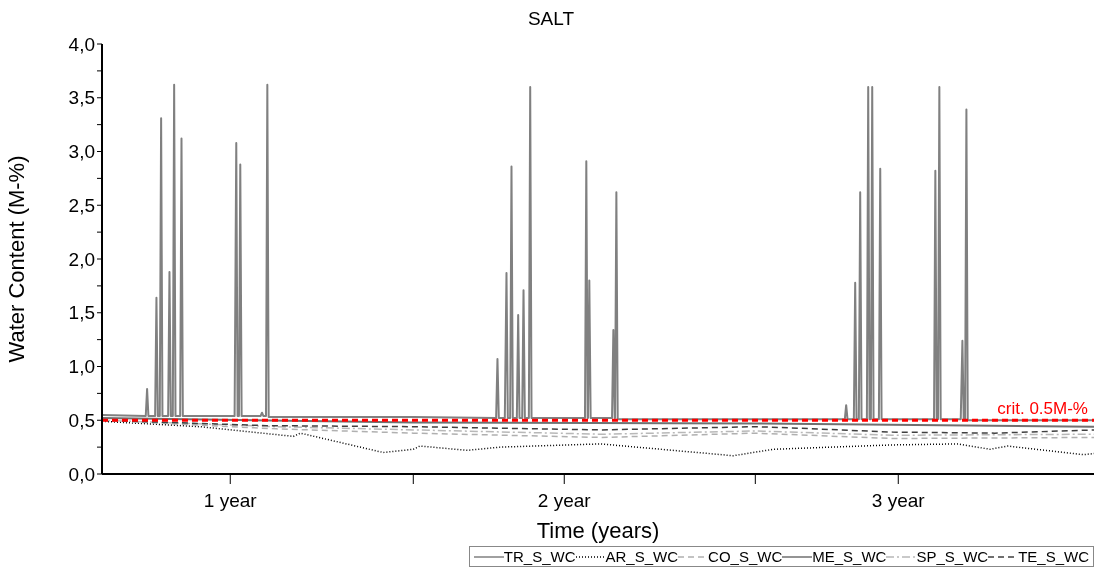  Describe the element at coordinates (898, 501) in the screenshot. I see `x-tick-label: 3 year` at that location.